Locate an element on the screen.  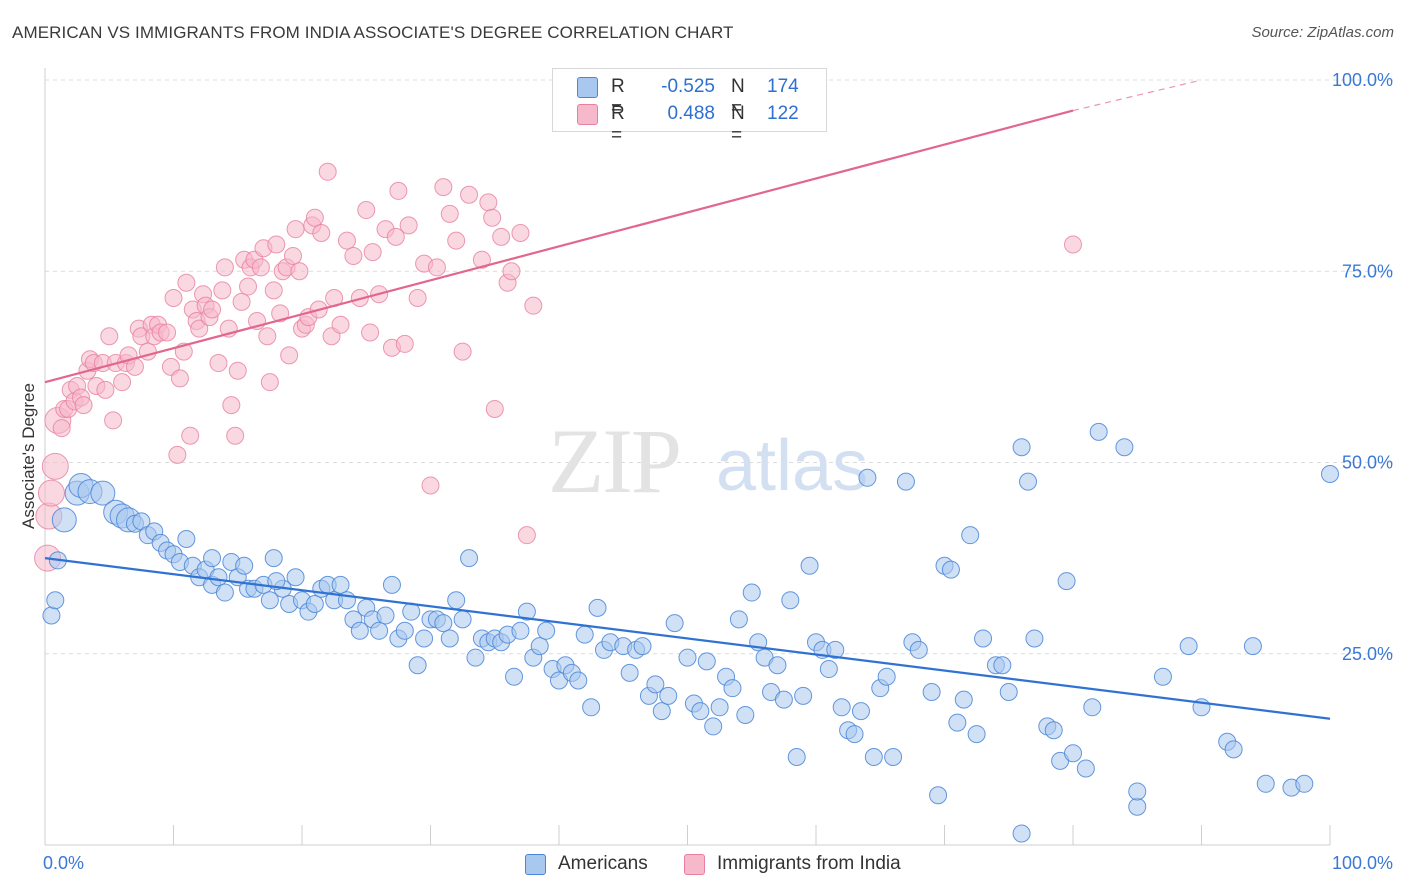
y-tick-label: 50.0% is located at coordinates (1367, 463).